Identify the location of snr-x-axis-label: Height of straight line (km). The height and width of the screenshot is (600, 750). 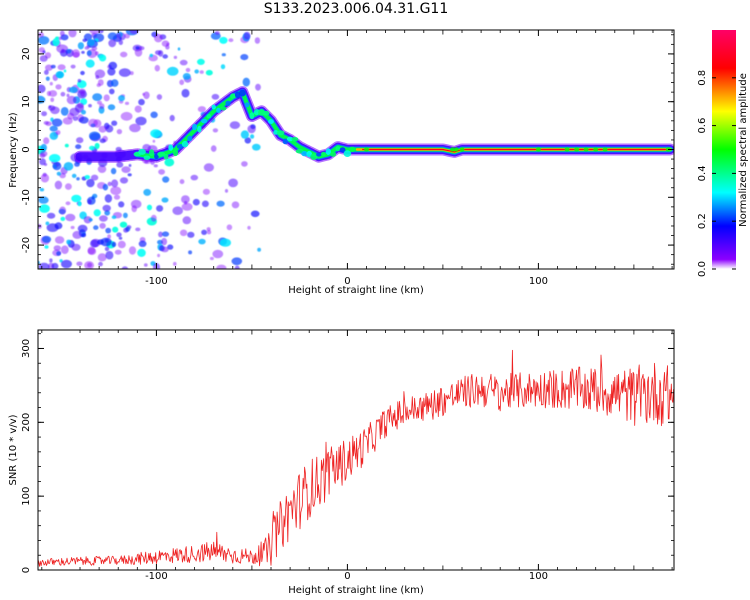
(356, 590).